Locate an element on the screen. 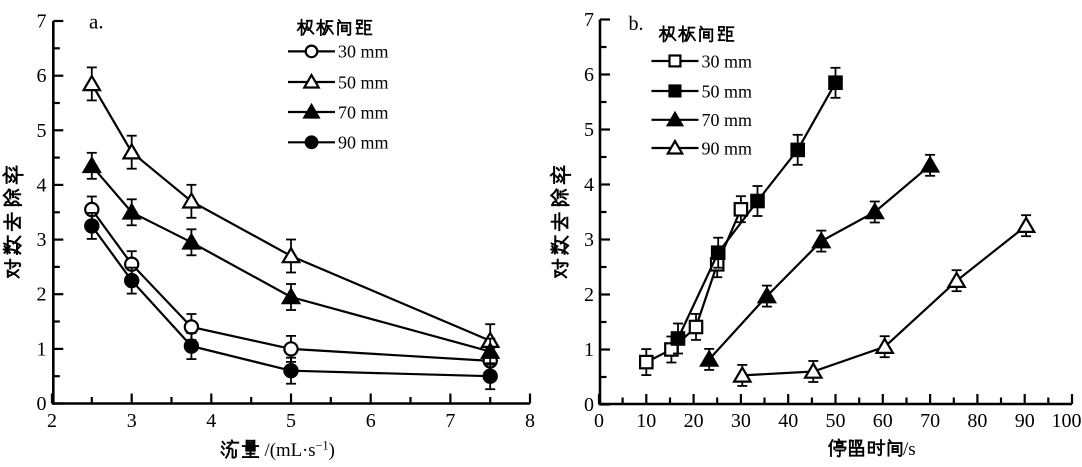  svg-text: 50 is located at coordinates (836, 421).